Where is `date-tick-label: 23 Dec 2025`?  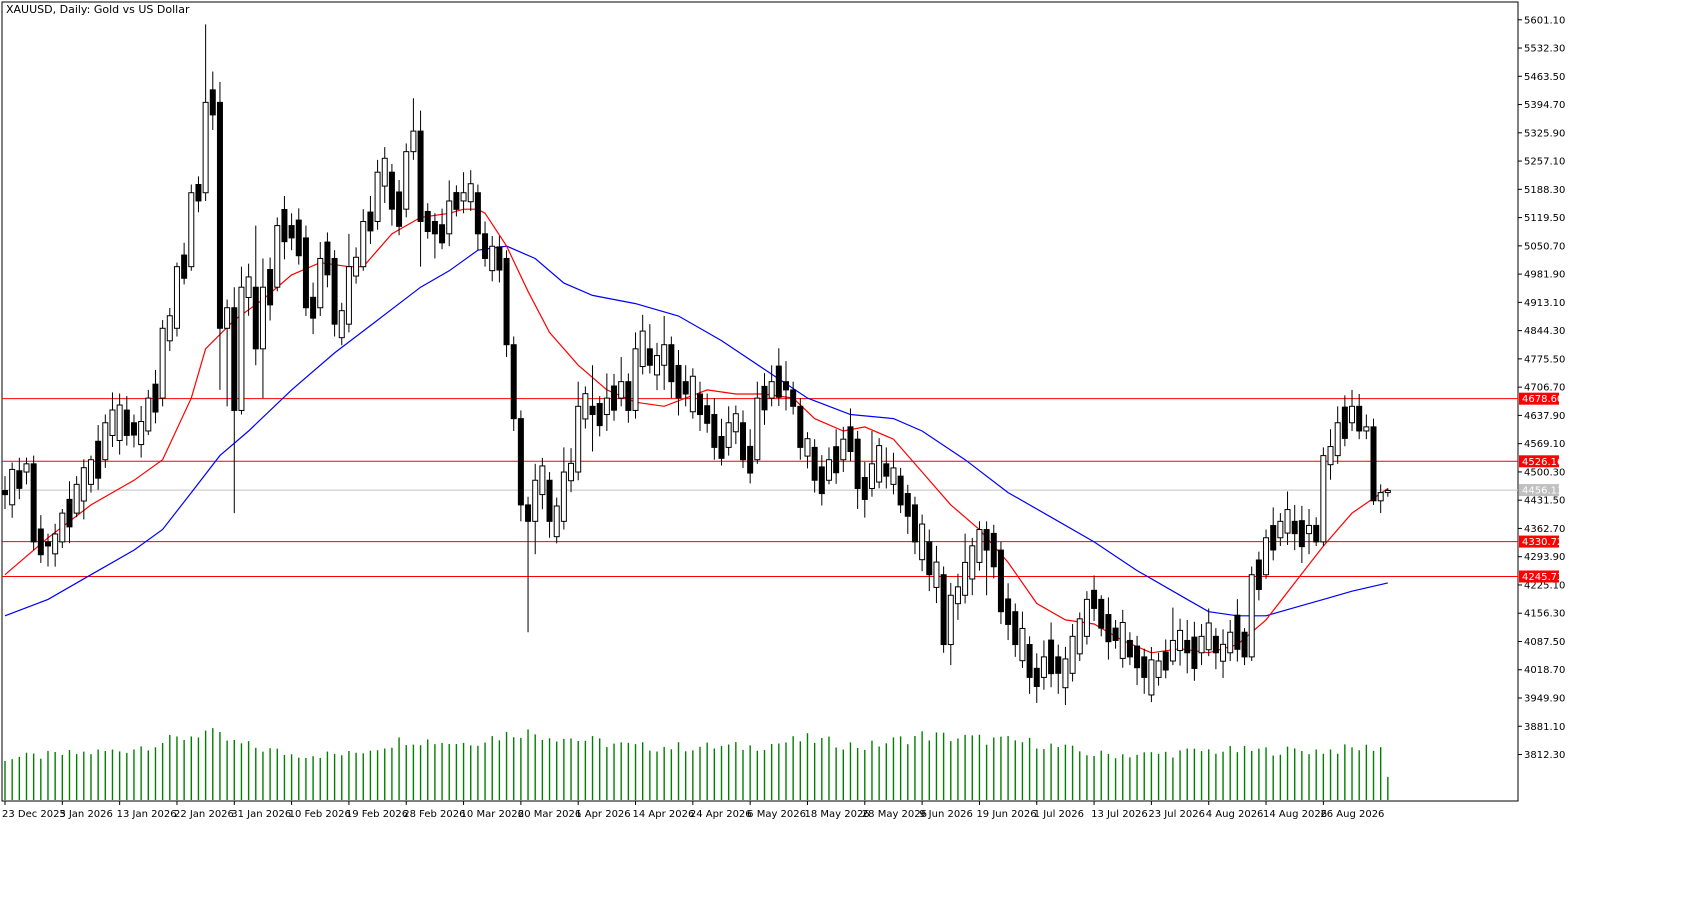
date-tick-label: 23 Dec 2025 is located at coordinates (34, 814).